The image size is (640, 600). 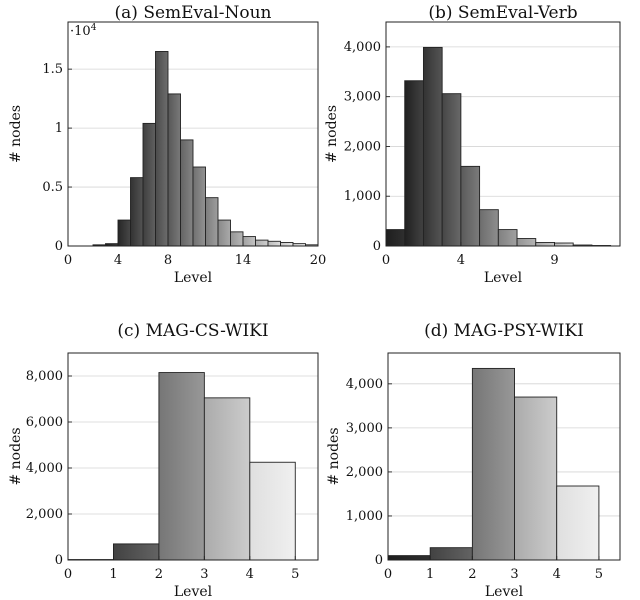 What do you see at coordinates (52, 69) in the screenshot?
I see `y-tick-label: 1.5` at bounding box center [52, 69].